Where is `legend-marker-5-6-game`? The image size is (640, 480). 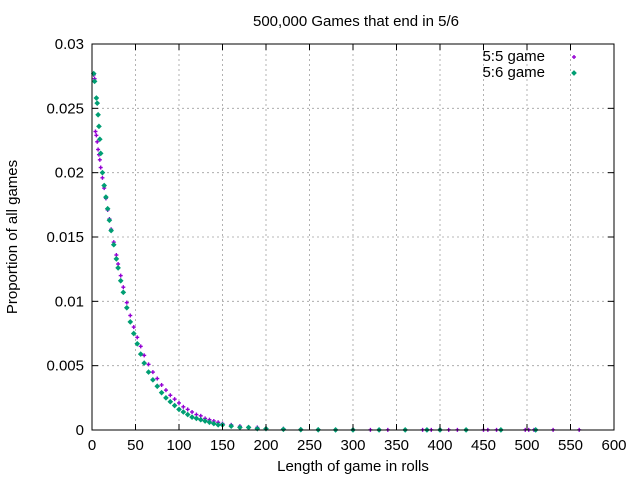
legend-marker-5-6-game is located at coordinates (574, 73).